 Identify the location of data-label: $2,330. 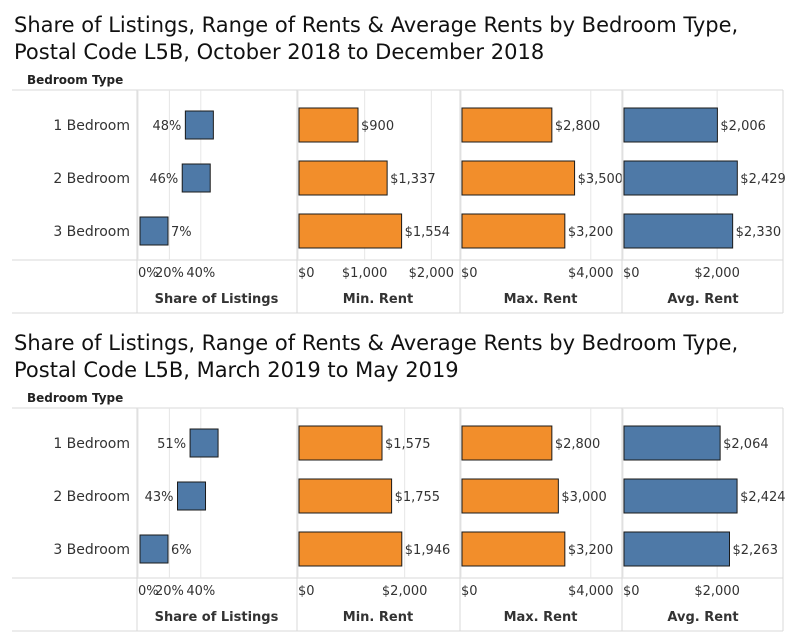
(759, 232).